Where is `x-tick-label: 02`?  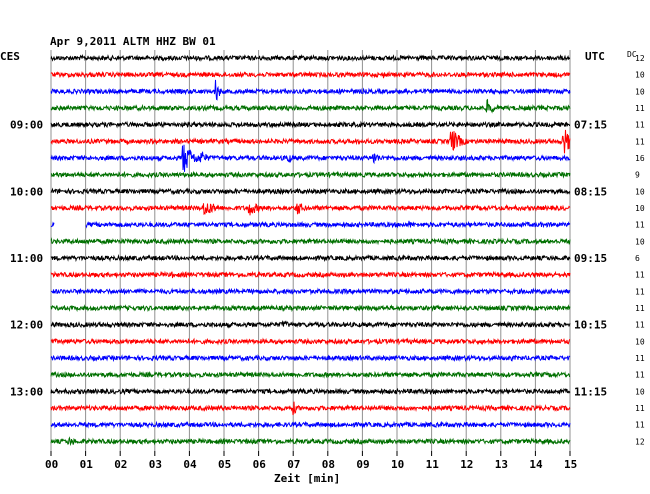 x-tick-label: 02 is located at coordinates (120, 464).